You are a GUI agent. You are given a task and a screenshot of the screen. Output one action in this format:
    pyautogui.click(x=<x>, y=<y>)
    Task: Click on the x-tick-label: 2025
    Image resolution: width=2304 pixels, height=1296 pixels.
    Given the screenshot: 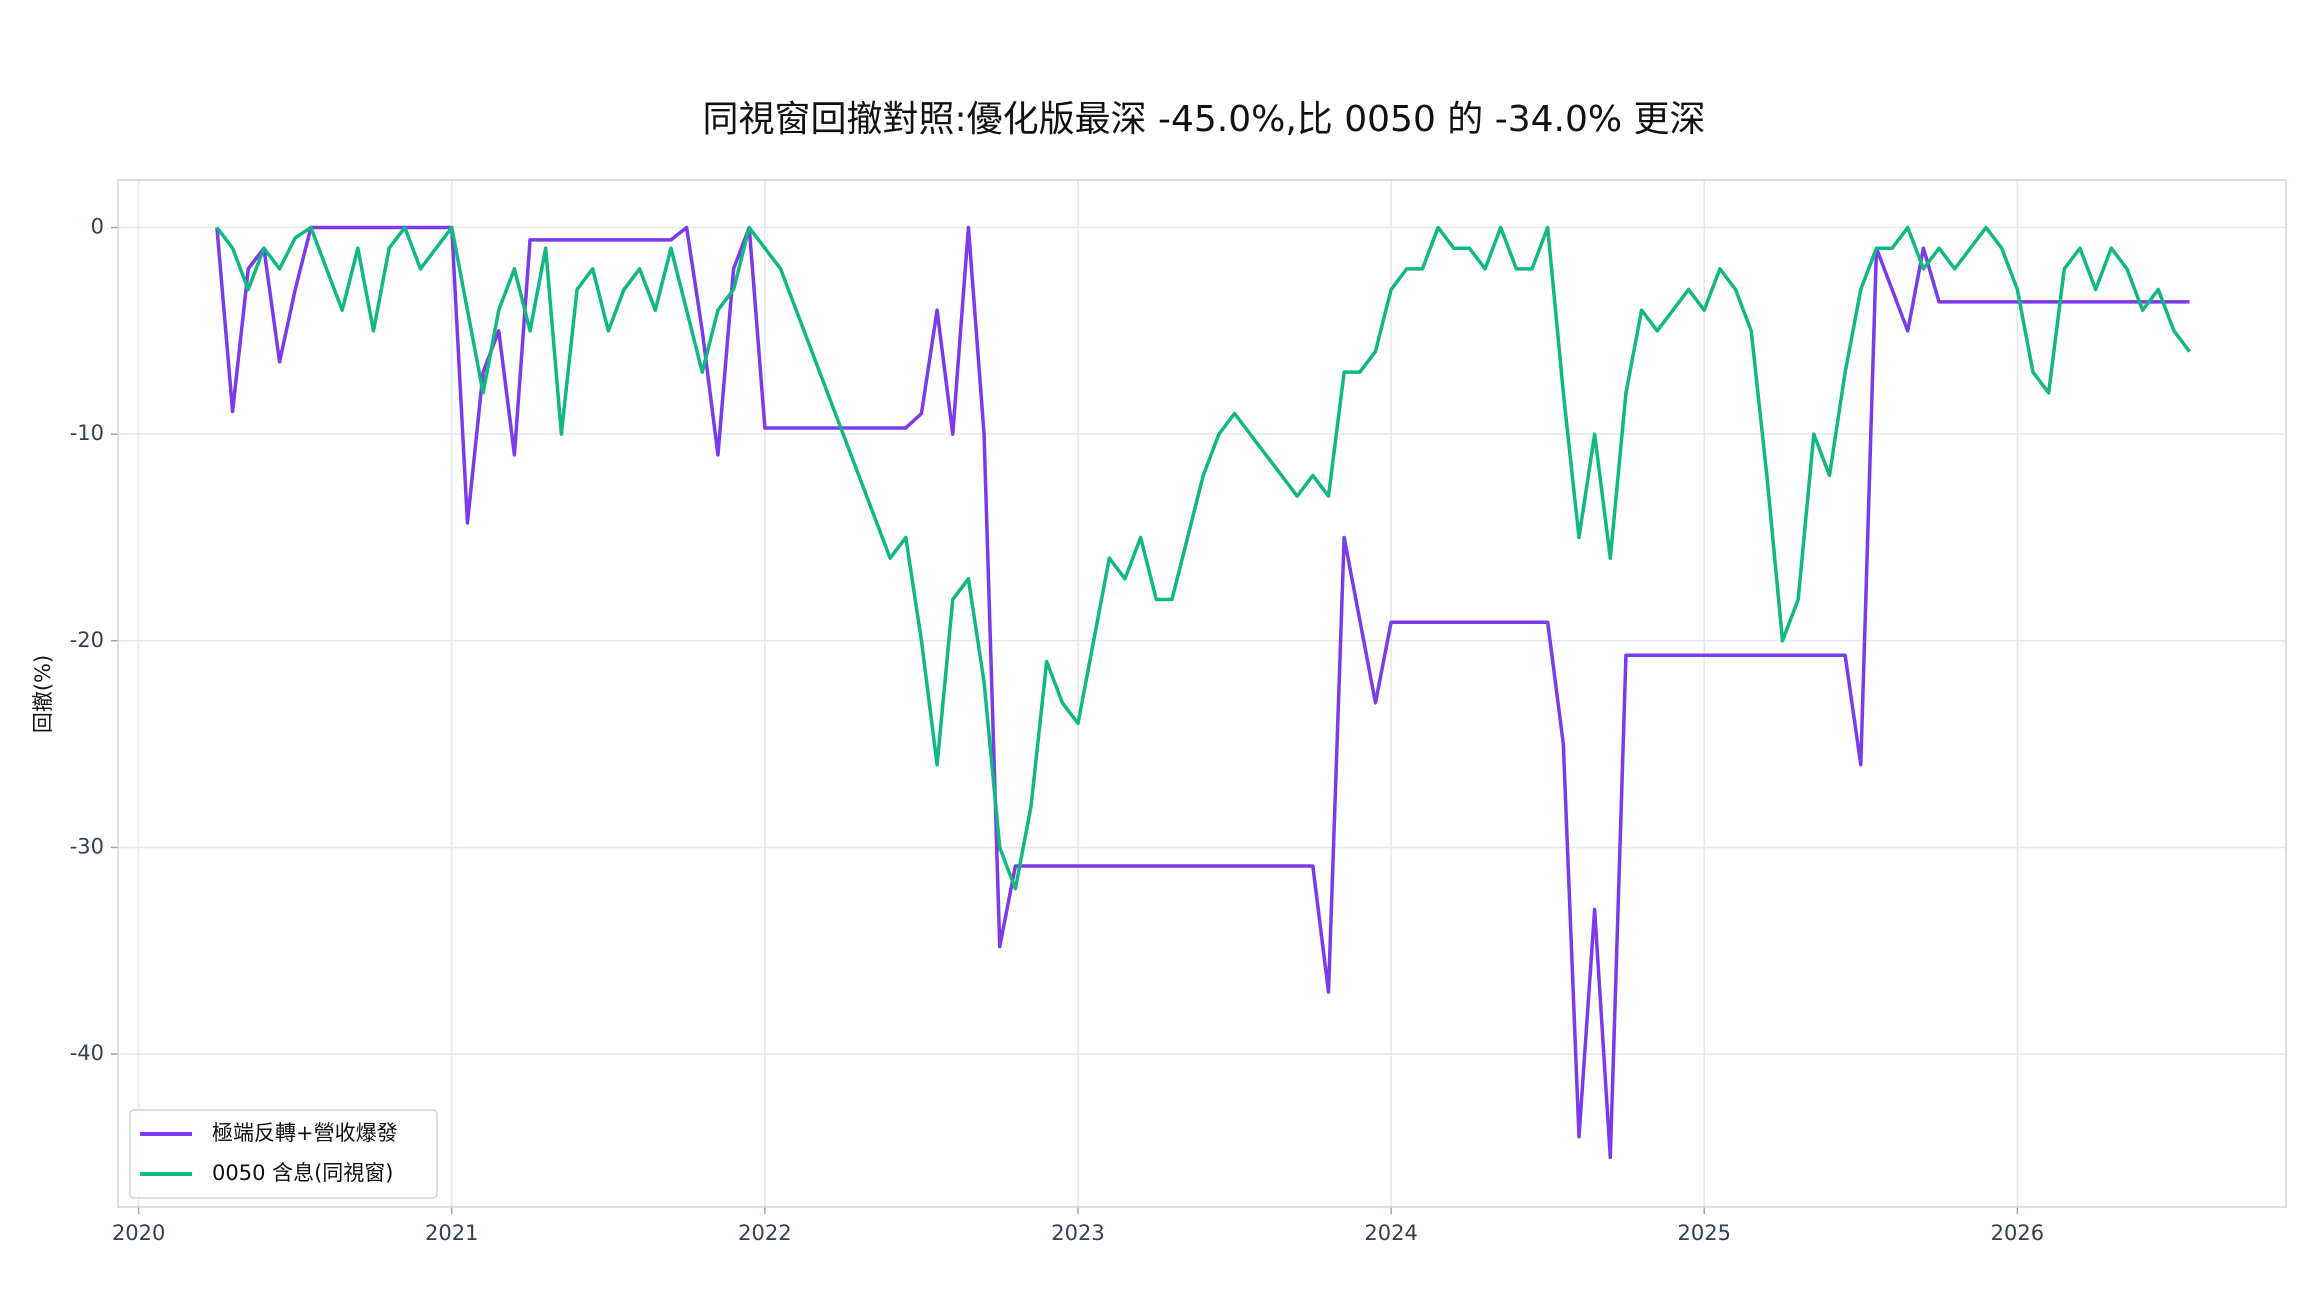 What is the action you would take?
    pyautogui.click(x=1704, y=1233)
    